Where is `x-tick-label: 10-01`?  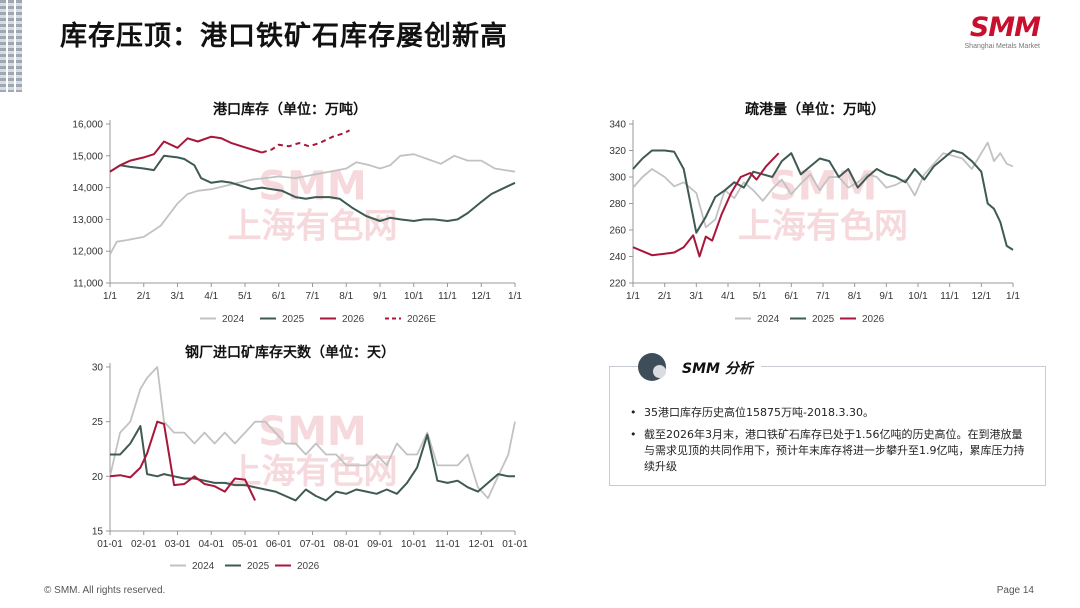 x-tick-label: 10-01 is located at coordinates (414, 544).